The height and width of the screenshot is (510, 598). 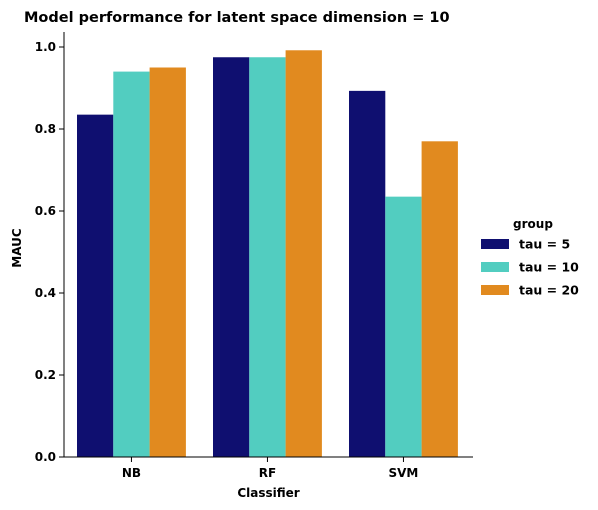 What do you see at coordinates (45, 47) in the screenshot?
I see `y-tick-label: 1.0` at bounding box center [45, 47].